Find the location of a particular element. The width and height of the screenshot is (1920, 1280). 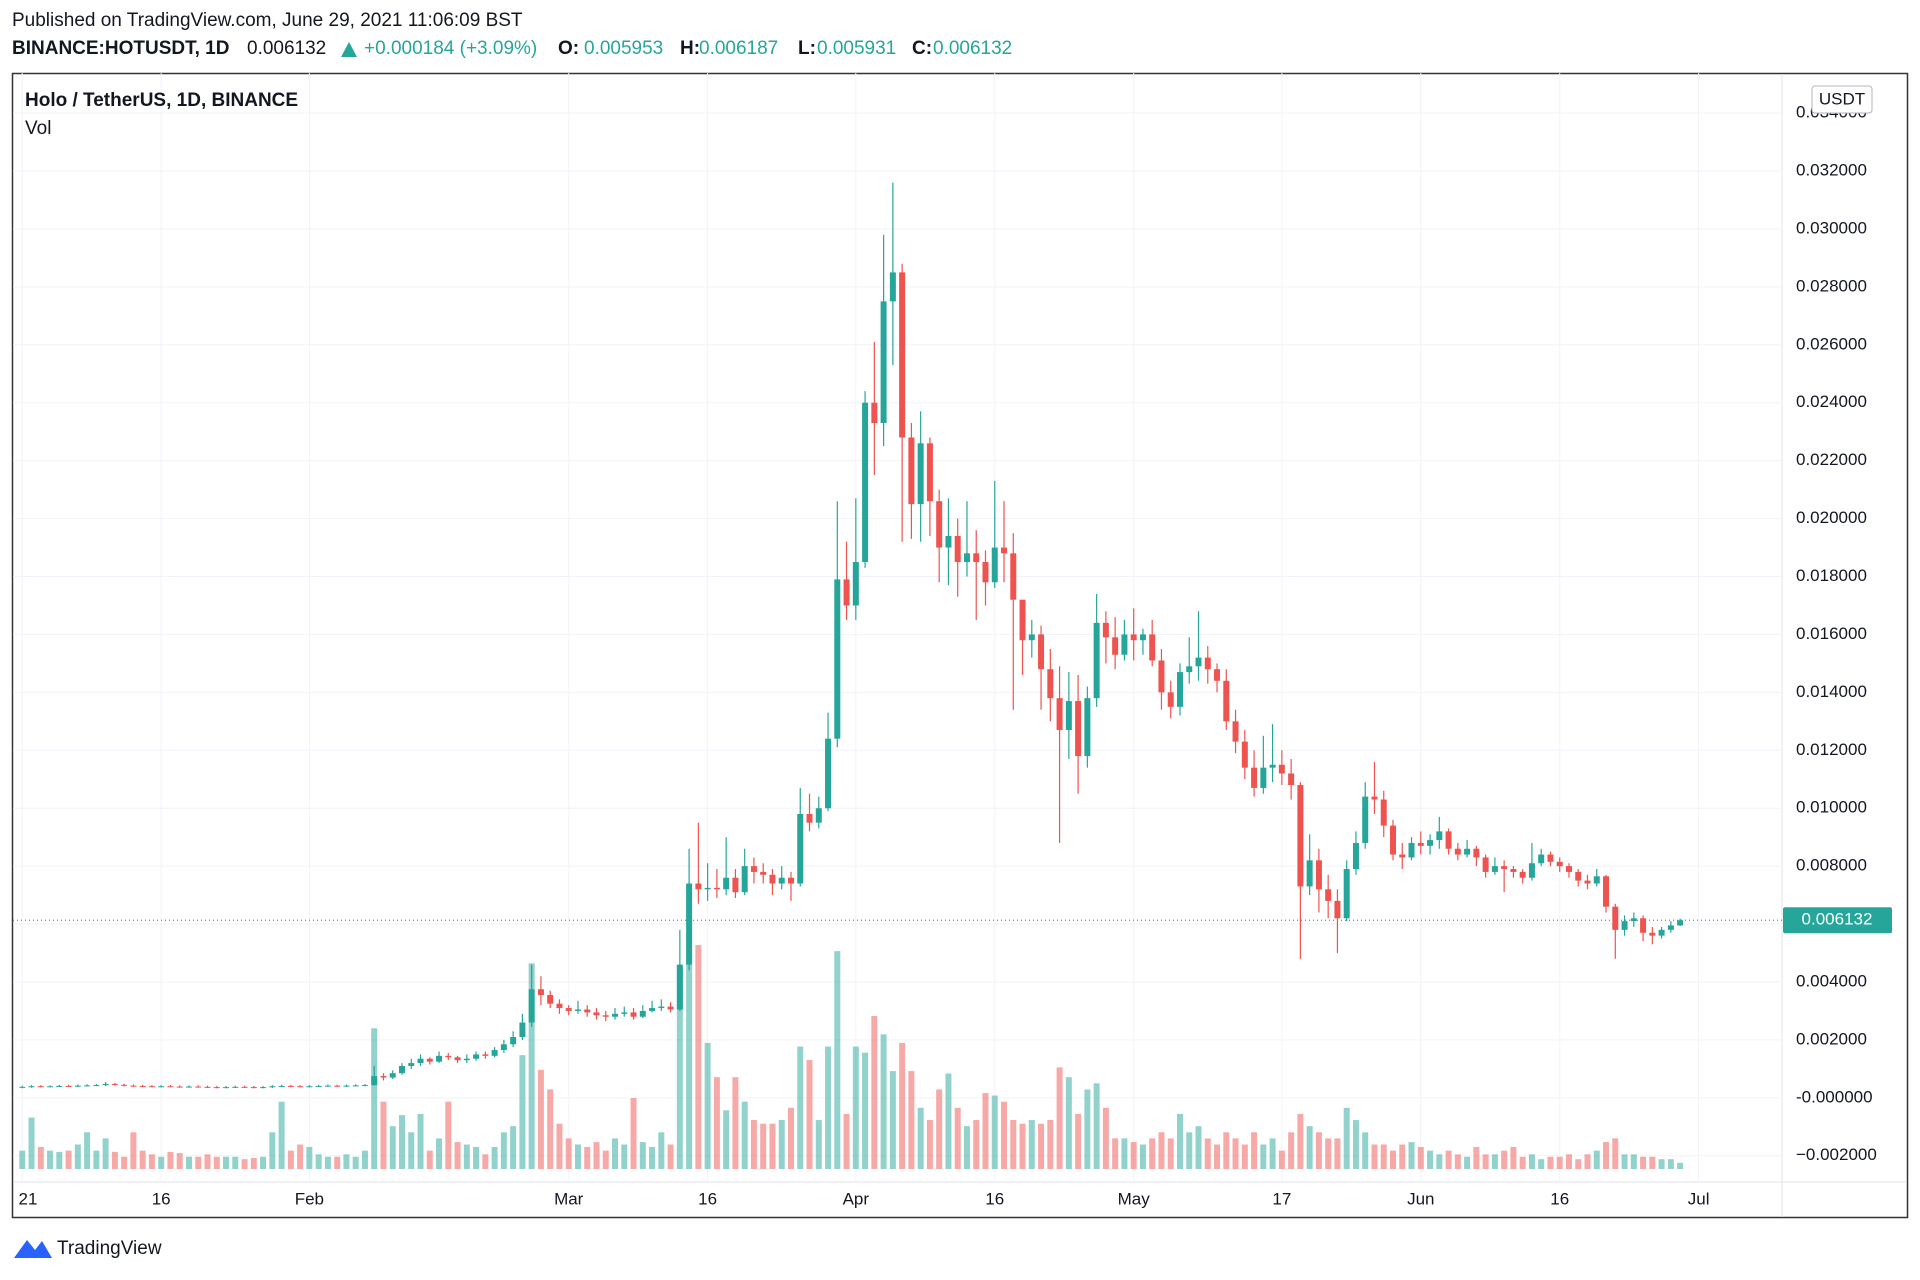

brand-logo is located at coordinates (33, 1249).